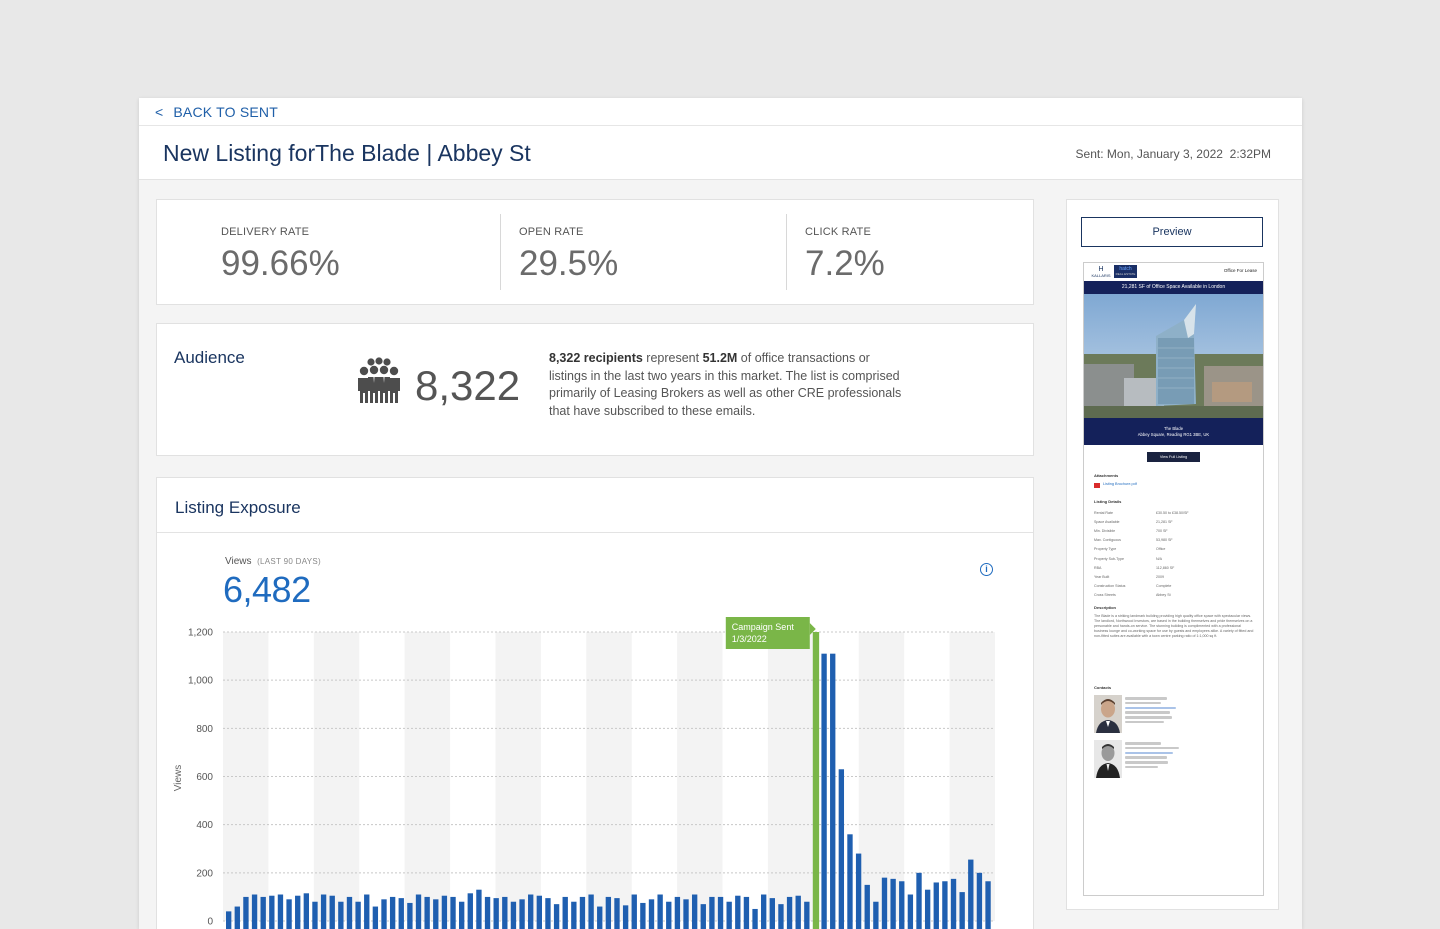  I want to click on sent-timestamp: Sent: Mon, January 3, 2022 2:32PM, so click(1173, 154).